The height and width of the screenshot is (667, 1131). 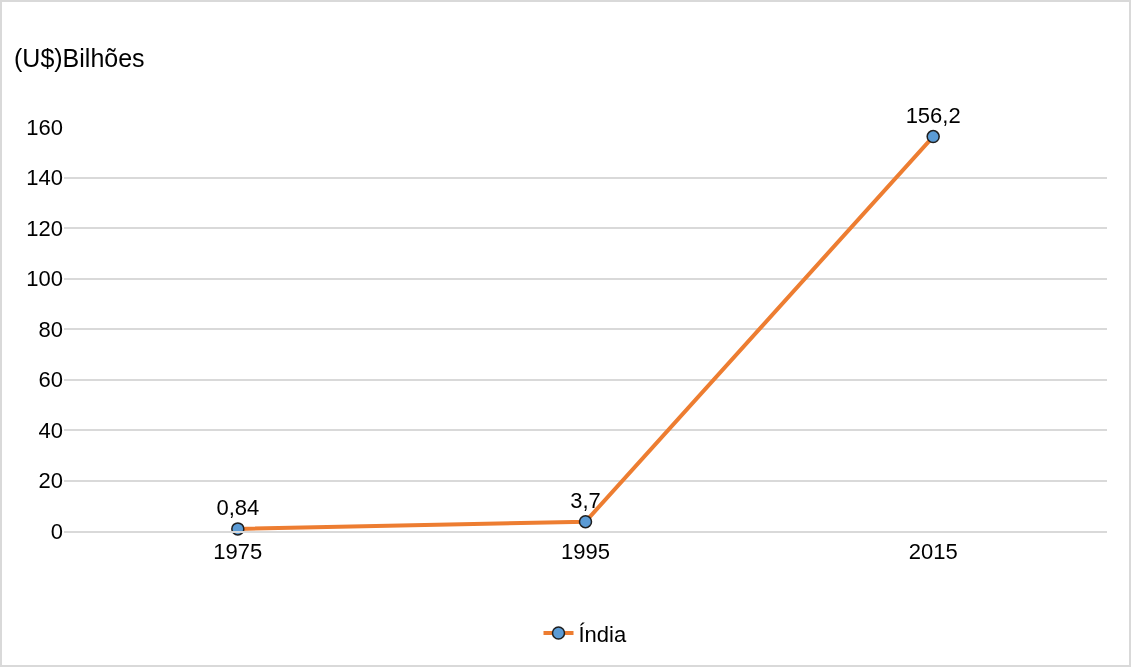 What do you see at coordinates (50, 430) in the screenshot?
I see `y-tick-label: 40` at bounding box center [50, 430].